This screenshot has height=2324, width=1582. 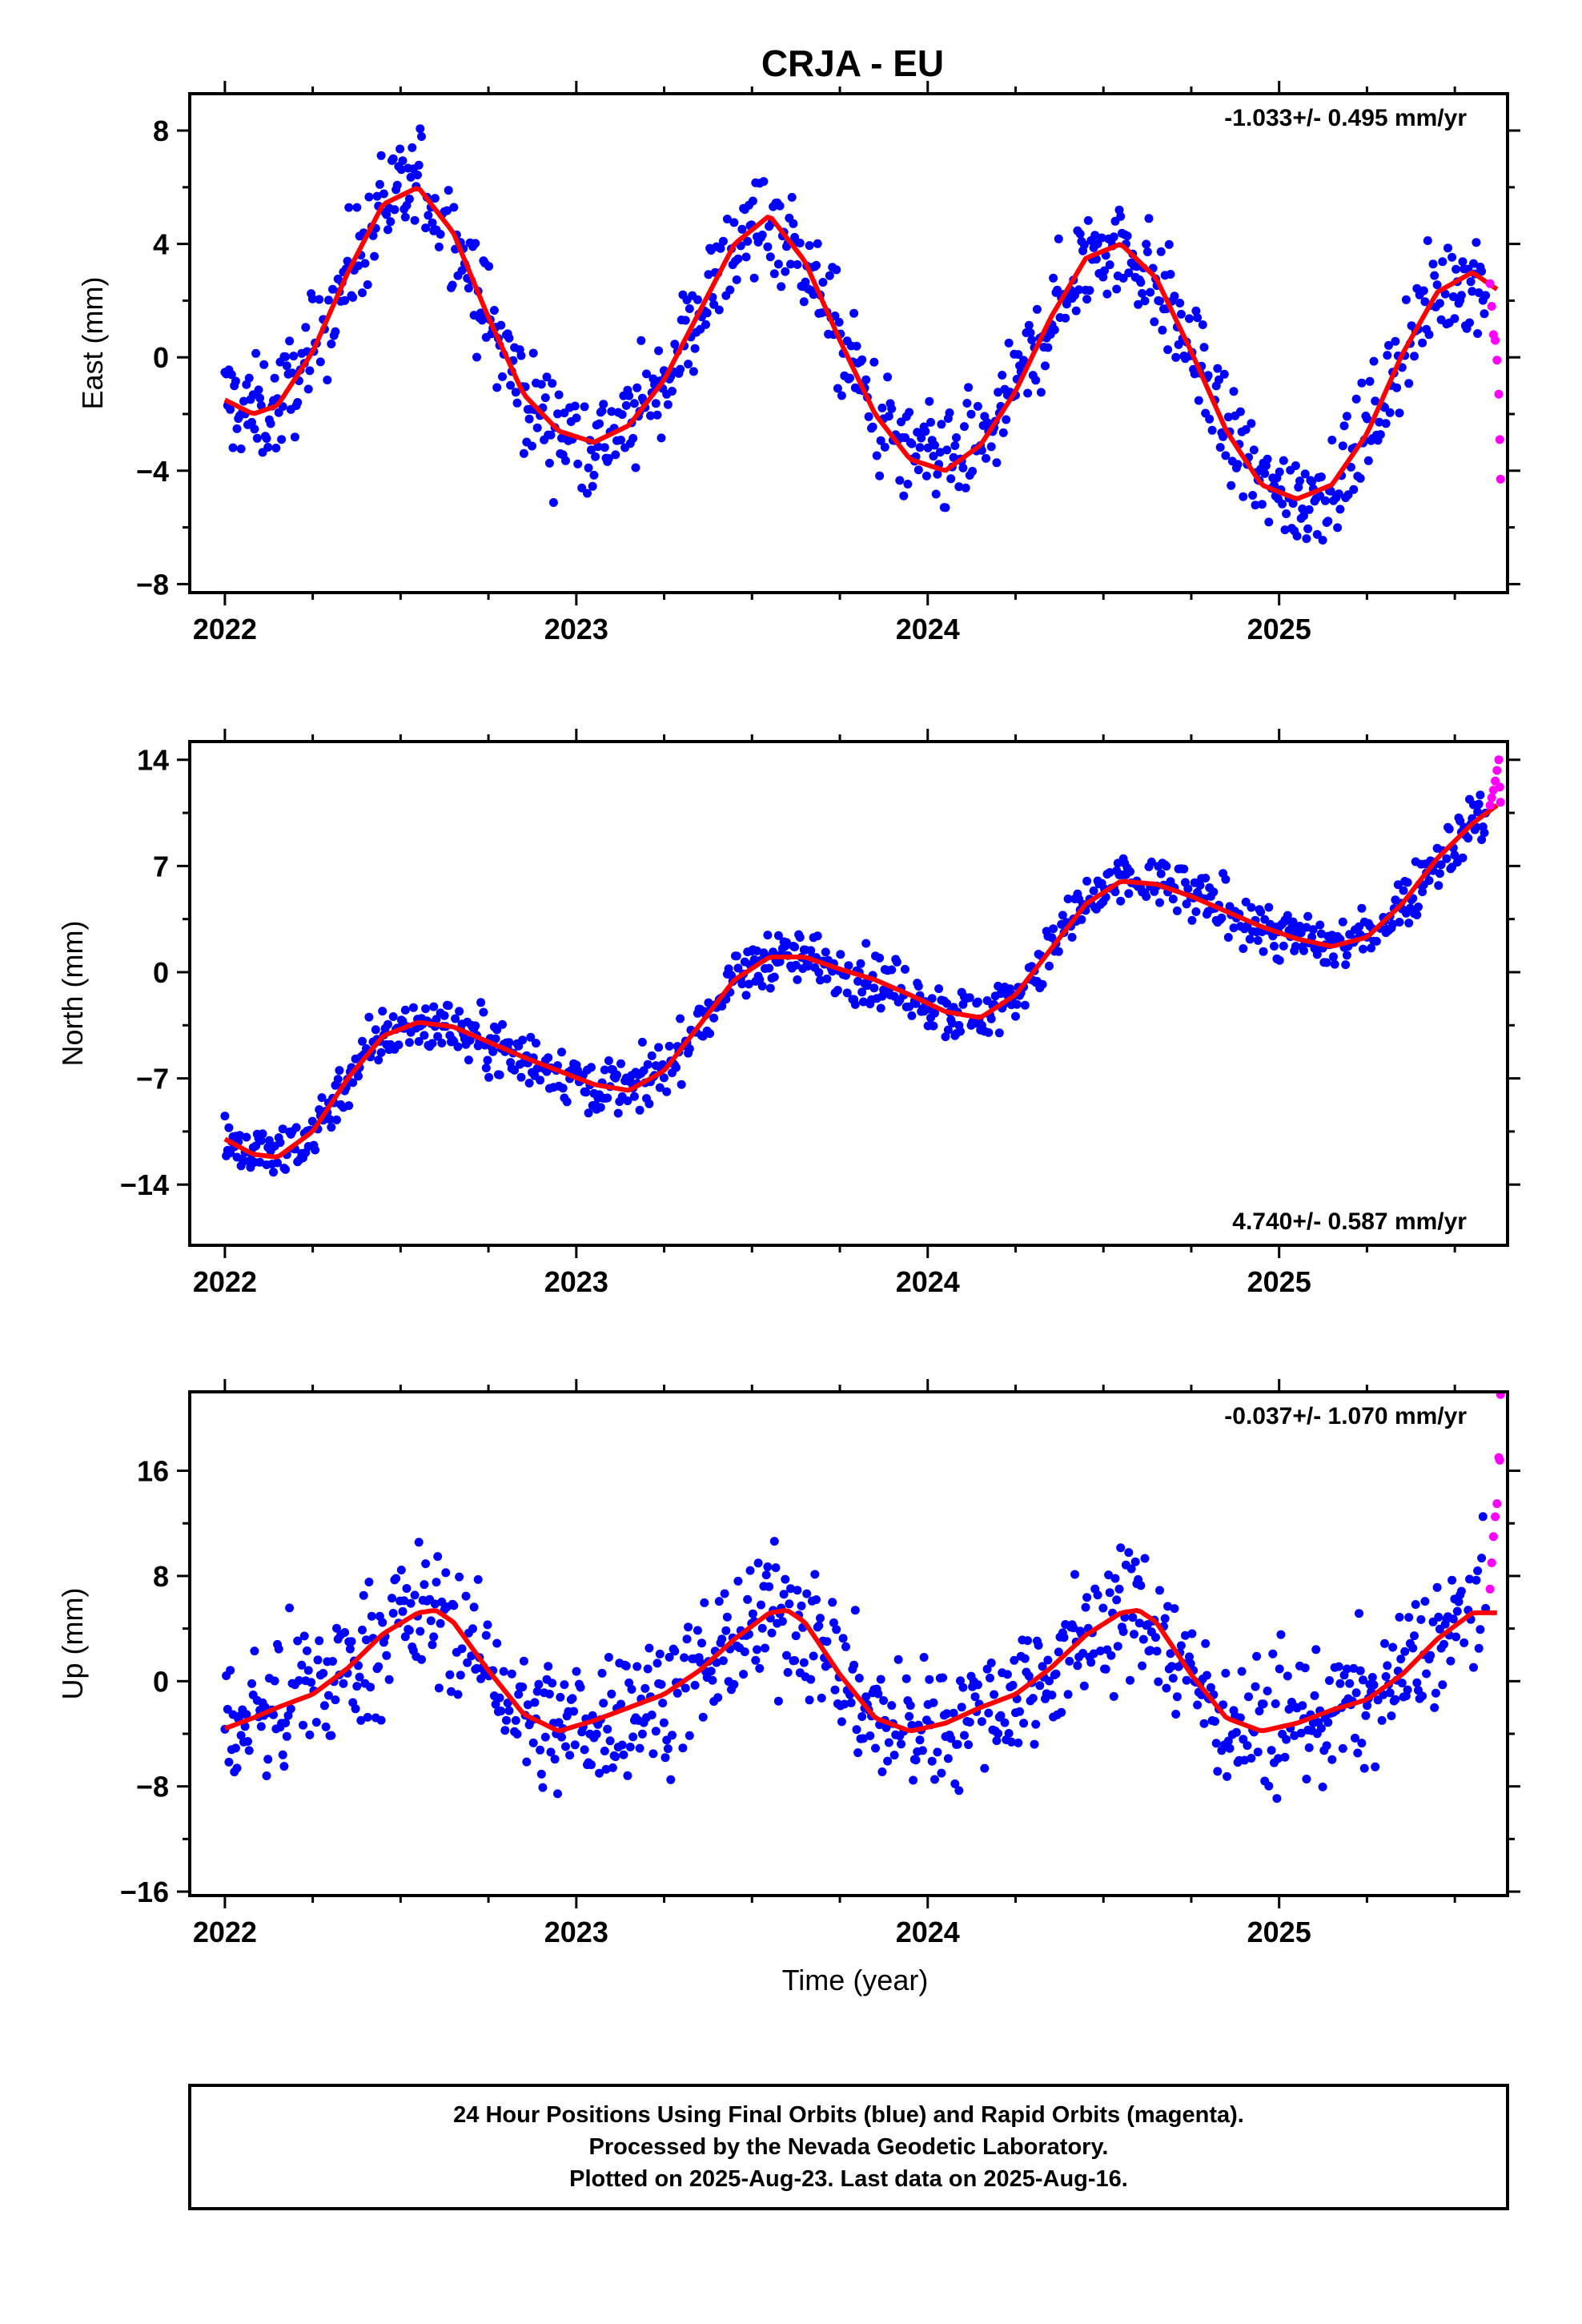 I want to click on y-tick-label: 0, so click(x=161, y=973).